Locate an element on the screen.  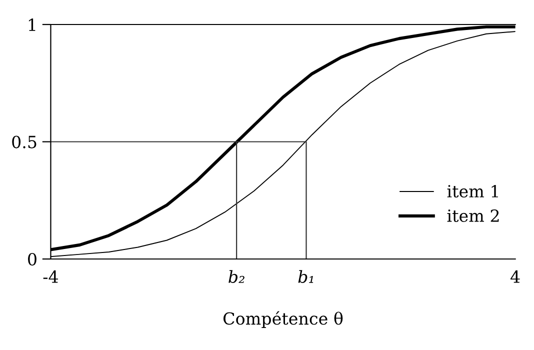
x-tick-label: 4 is located at coordinates (515, 276).